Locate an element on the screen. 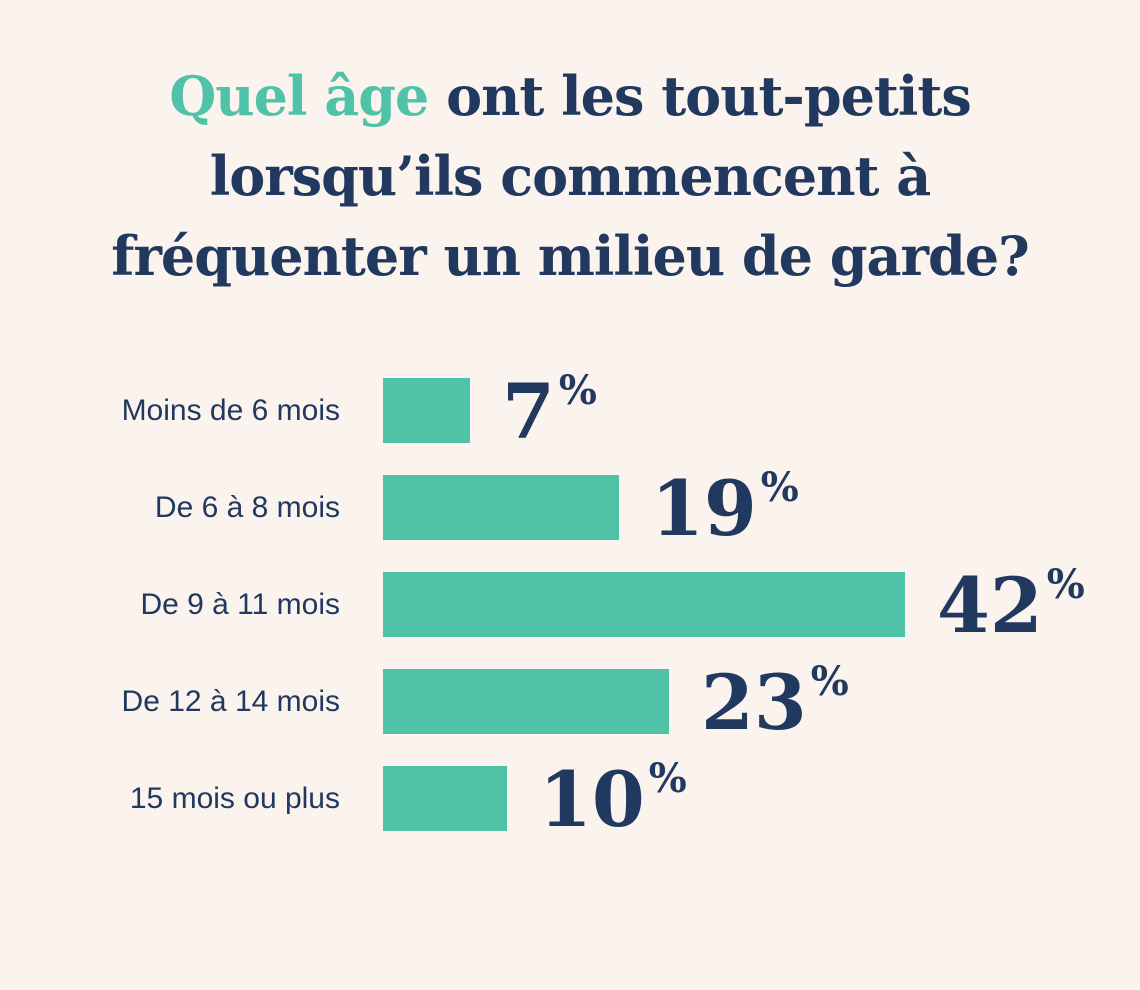 This screenshot has width=1140, height=990. chart-row: 15 mois ou plus 10% is located at coordinates (570, 798).